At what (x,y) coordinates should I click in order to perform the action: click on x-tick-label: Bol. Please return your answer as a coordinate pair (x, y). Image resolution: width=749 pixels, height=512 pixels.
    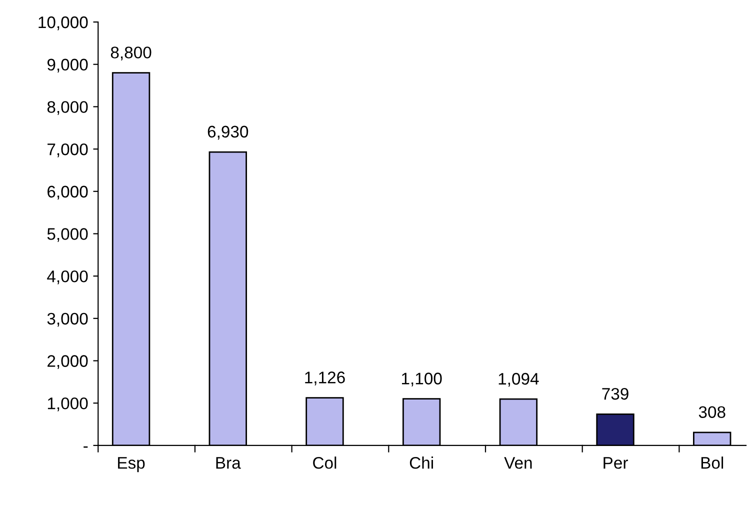
    Looking at the image, I should click on (712, 462).